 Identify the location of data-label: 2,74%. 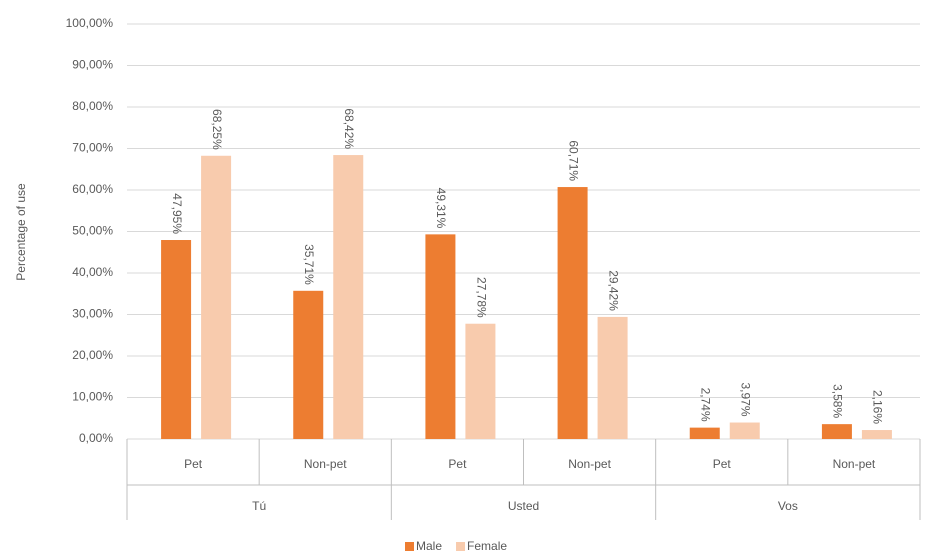
(706, 405).